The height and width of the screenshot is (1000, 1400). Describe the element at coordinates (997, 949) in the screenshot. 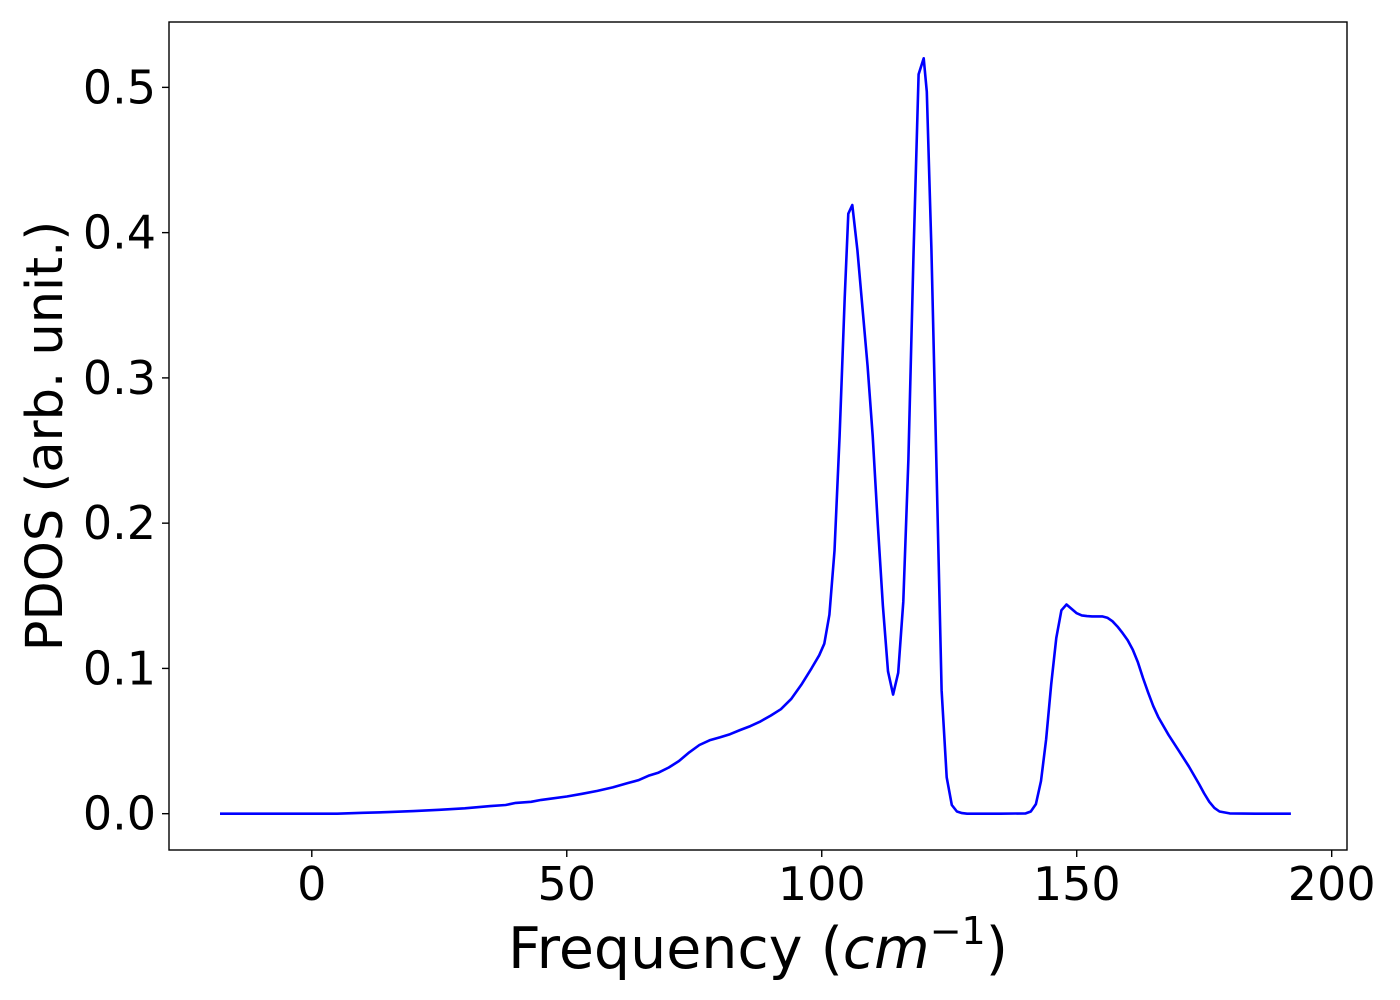

I see `x-axis-title-close-paren: )` at that location.